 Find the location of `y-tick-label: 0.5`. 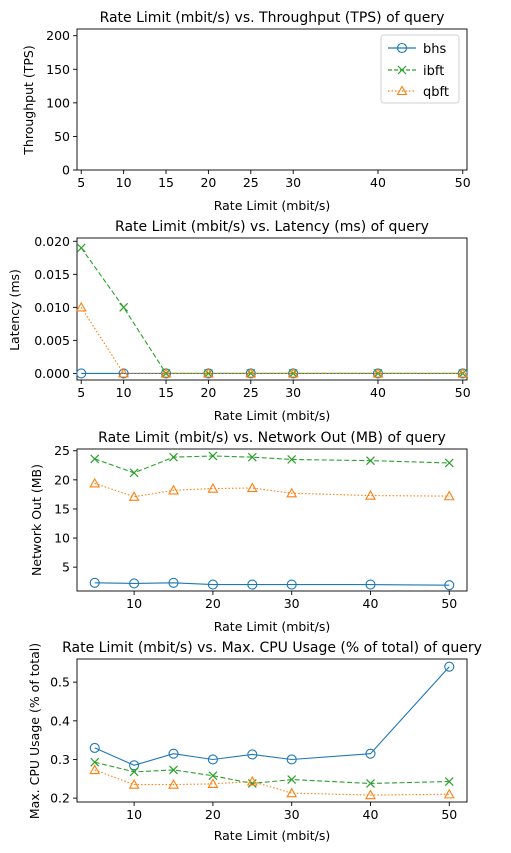

y-tick-label: 0.5 is located at coordinates (60, 682).